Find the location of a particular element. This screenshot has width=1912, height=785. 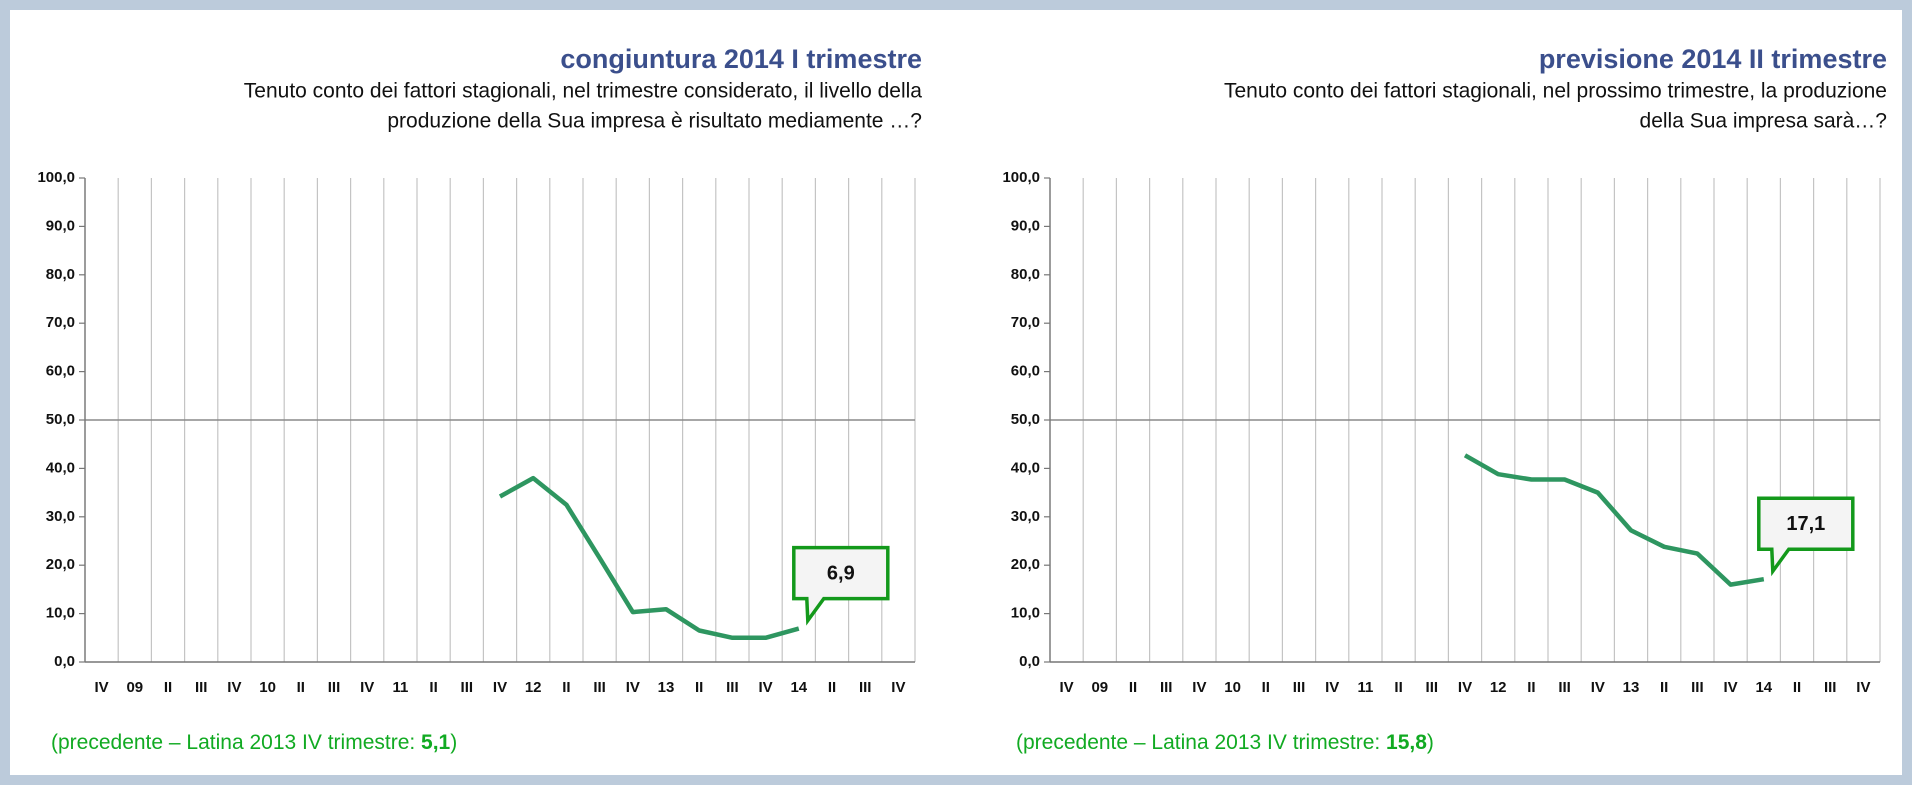

chart-title: congiuntura 2014 I trimestre is located at coordinates (741, 59).